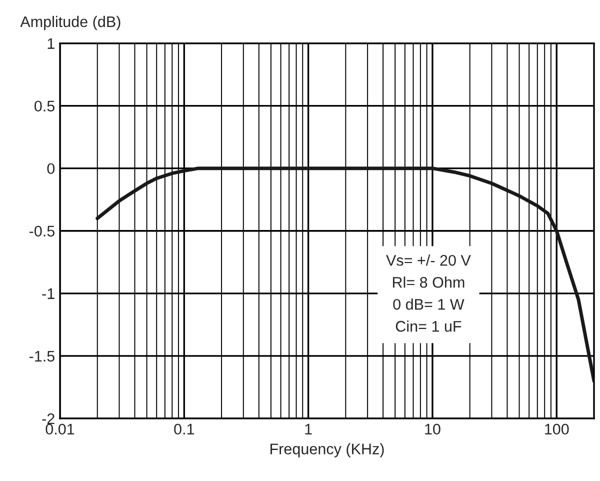 The image size is (600, 481). What do you see at coordinates (41, 231) in the screenshot?
I see `y-tick-label: -0.5` at bounding box center [41, 231].